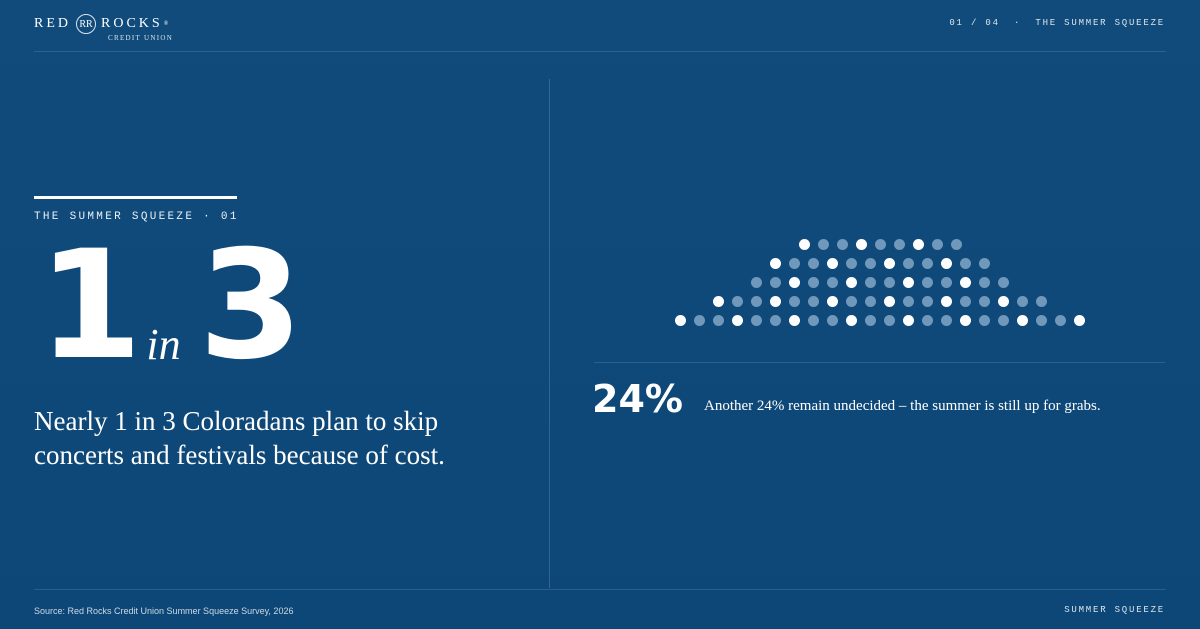 The height and width of the screenshot is (629, 1200). Describe the element at coordinates (163, 344) in the screenshot. I see `stat-word-in: in` at that location.